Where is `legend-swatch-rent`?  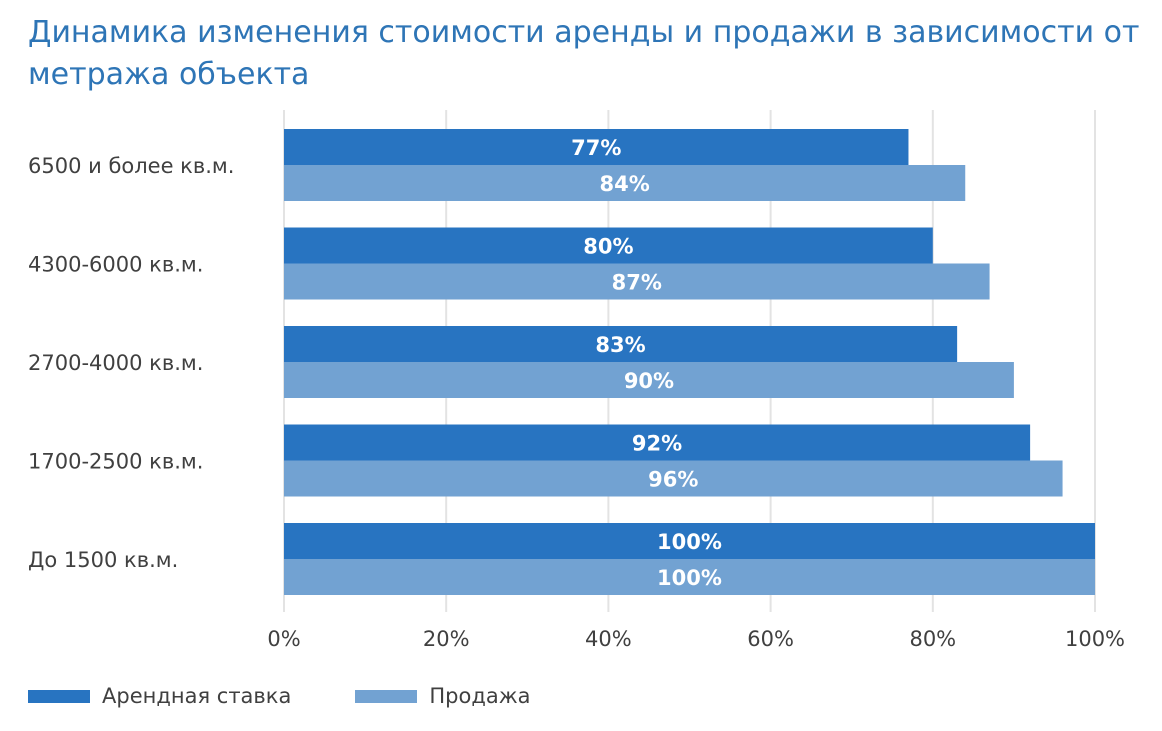
legend-swatch-rent is located at coordinates (59, 696).